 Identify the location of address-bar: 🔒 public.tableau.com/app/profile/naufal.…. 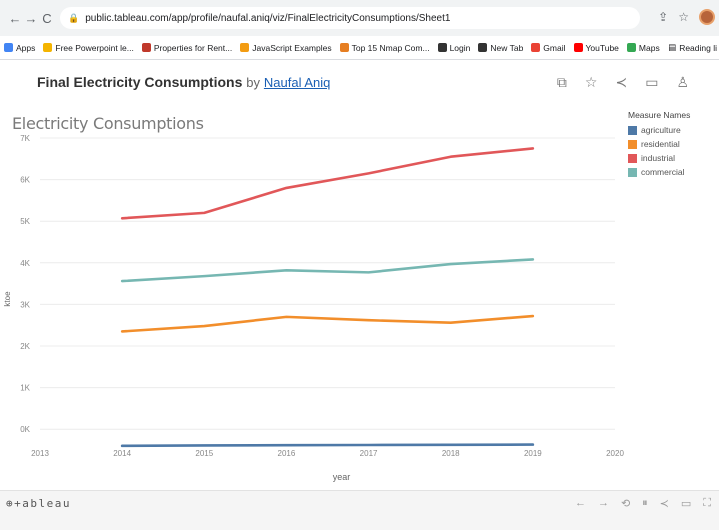
(350, 18).